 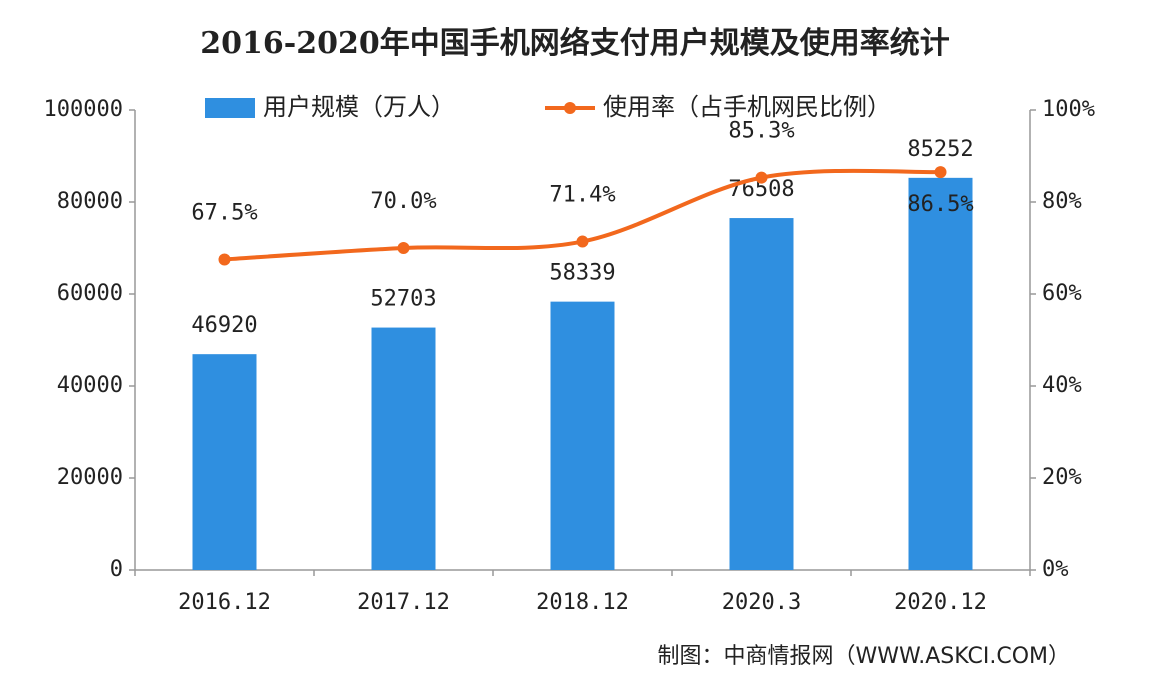 I want to click on x-tick-label: 2020.3, so click(x=761, y=602).